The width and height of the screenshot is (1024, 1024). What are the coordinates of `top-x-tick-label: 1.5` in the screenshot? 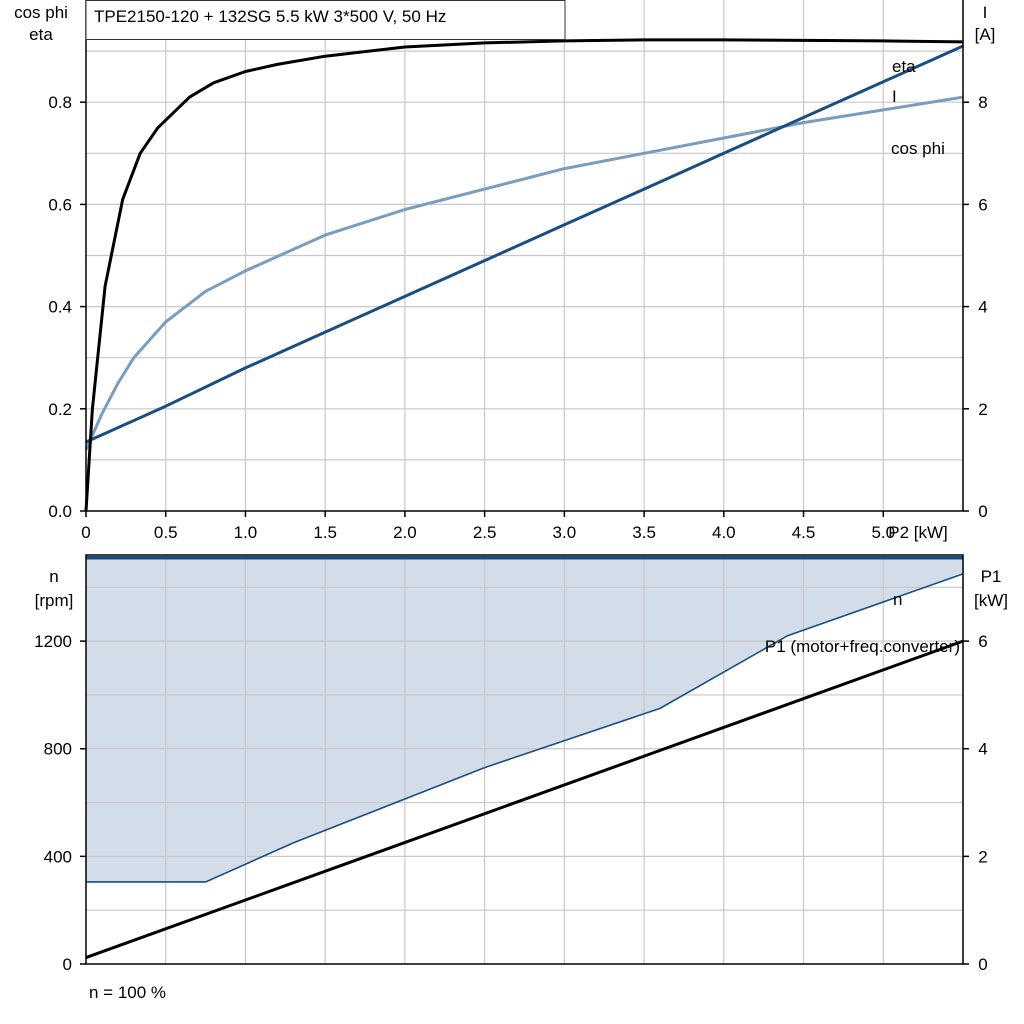 It's located at (325, 532).